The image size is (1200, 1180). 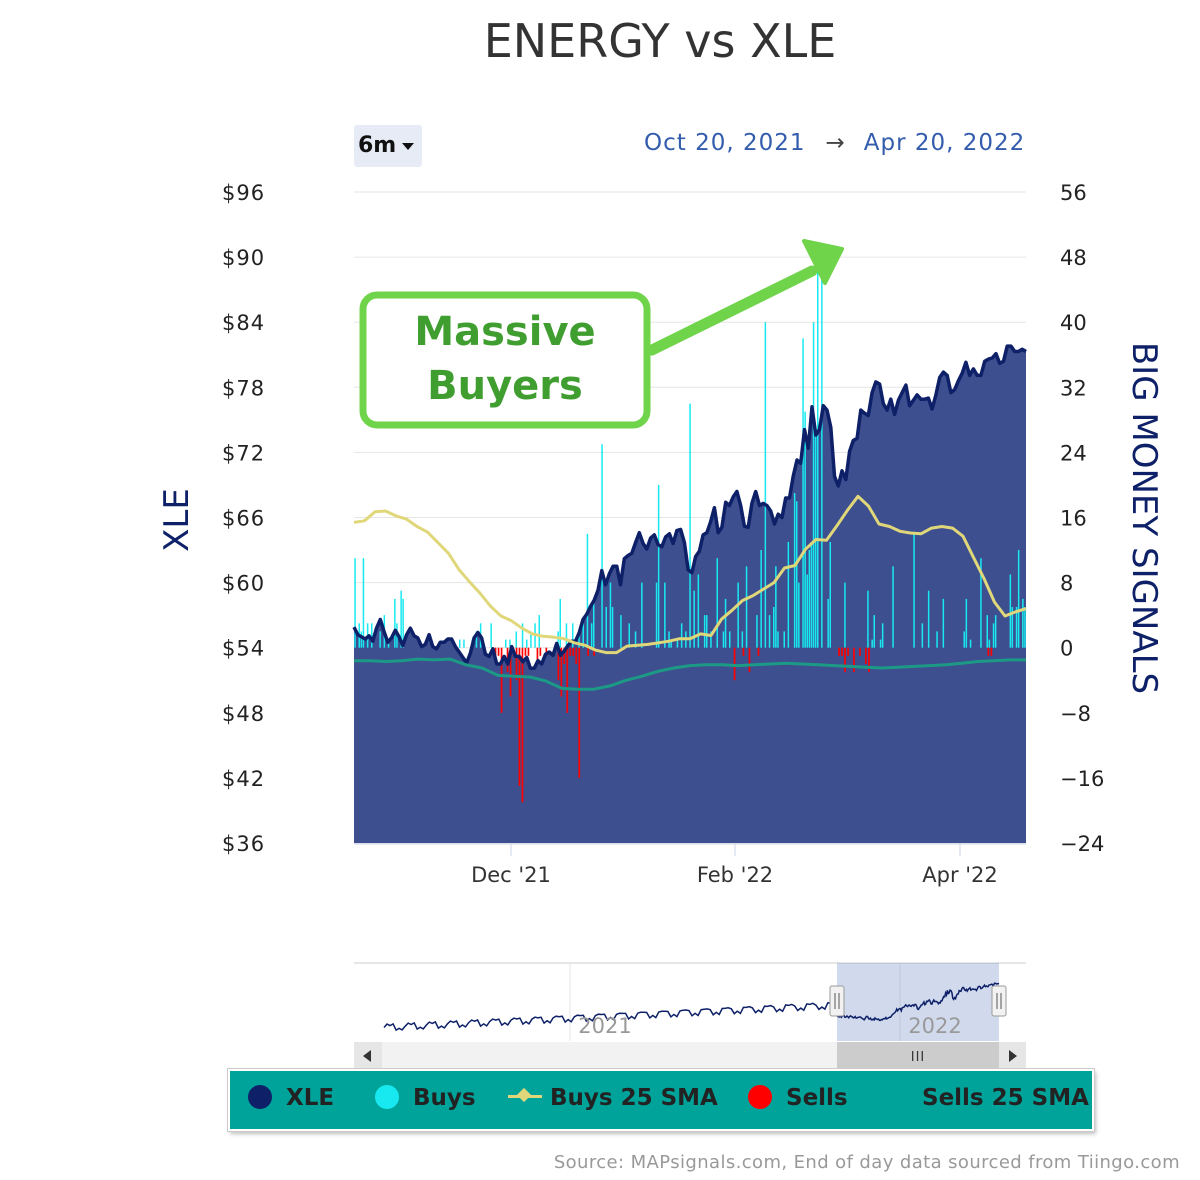 What do you see at coordinates (408, 146) in the screenshot?
I see `chevron-down-icon` at bounding box center [408, 146].